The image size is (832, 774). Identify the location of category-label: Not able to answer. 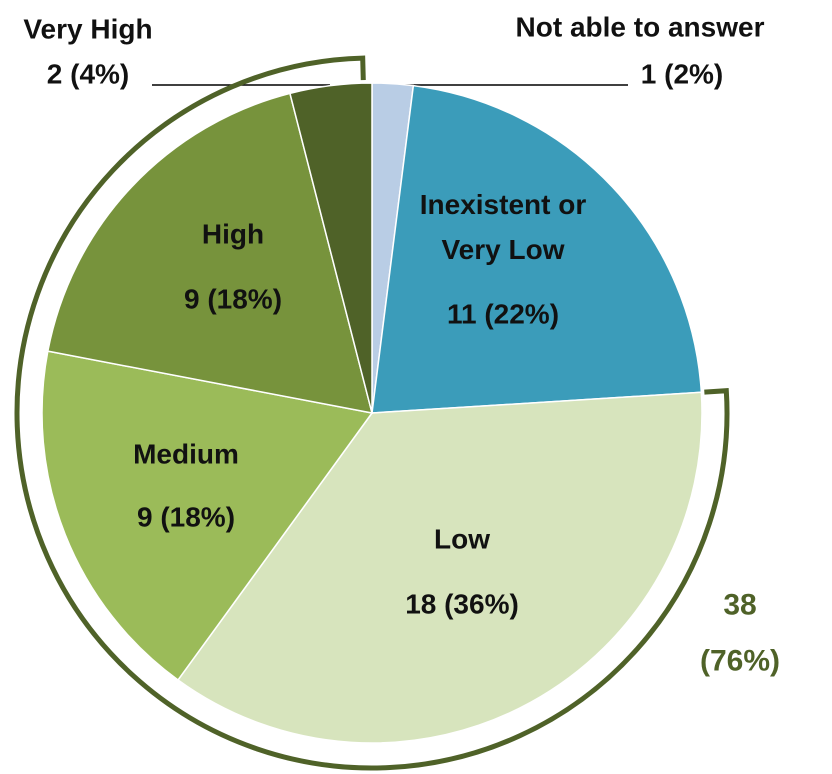
(640, 27).